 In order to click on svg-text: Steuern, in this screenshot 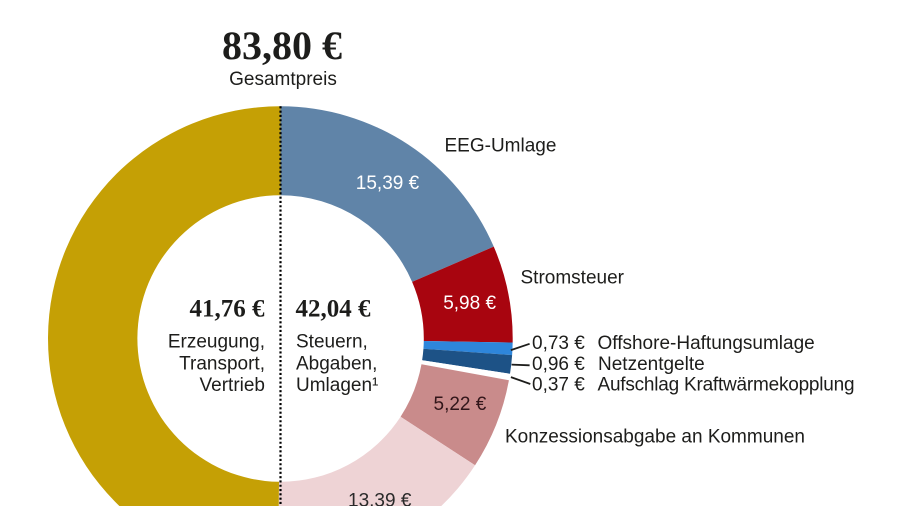, I will do `click(332, 342)`.